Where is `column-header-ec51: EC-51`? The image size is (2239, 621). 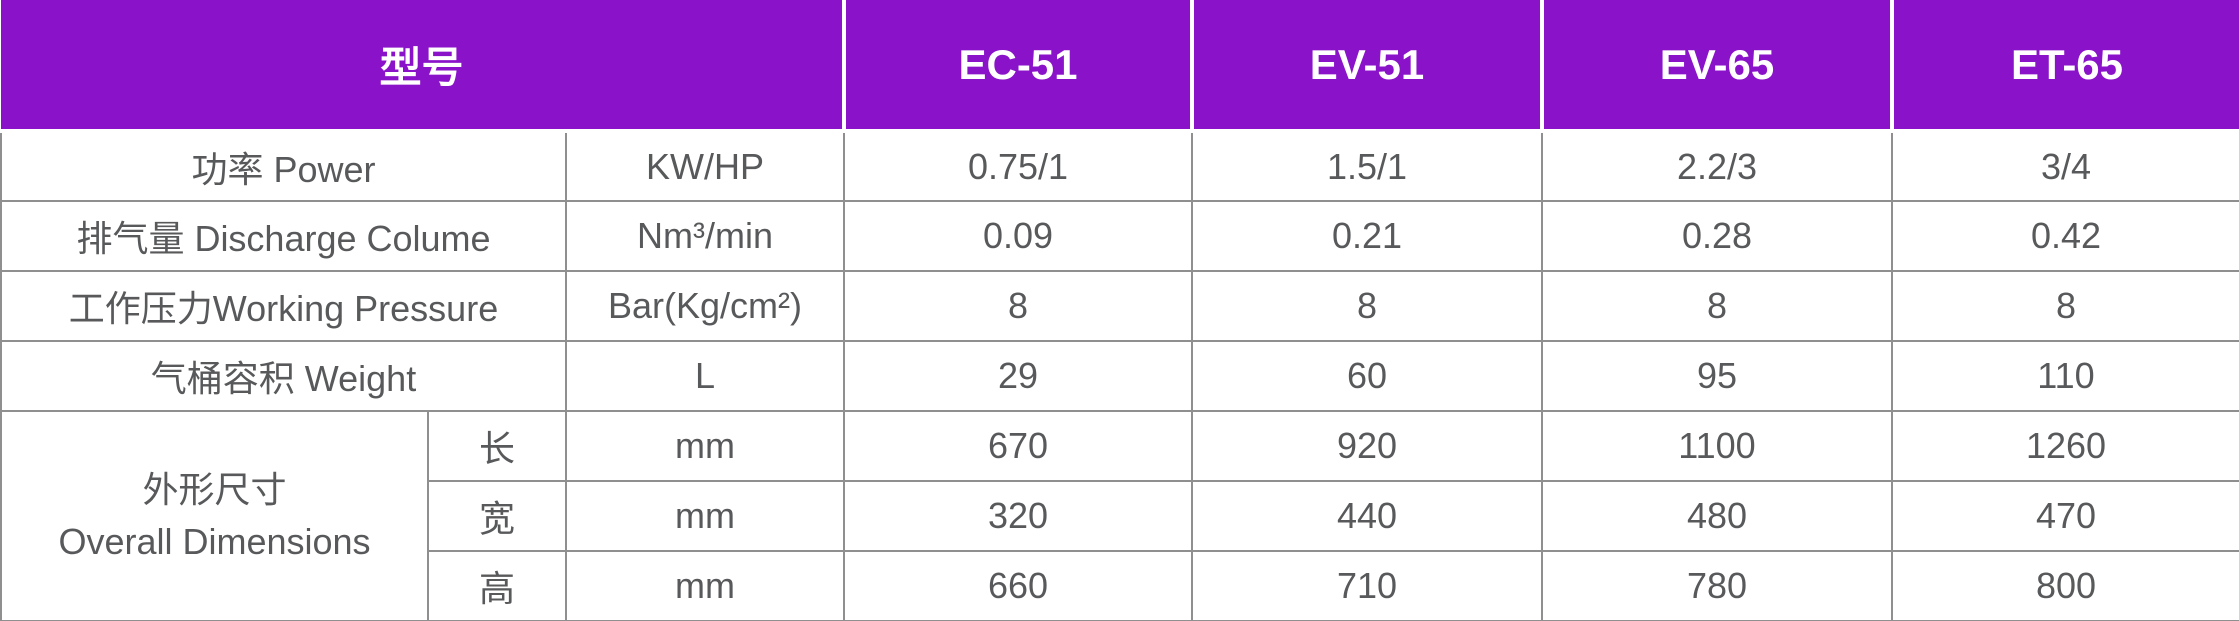
column-header-ec51: EC-51 is located at coordinates (1017, 66).